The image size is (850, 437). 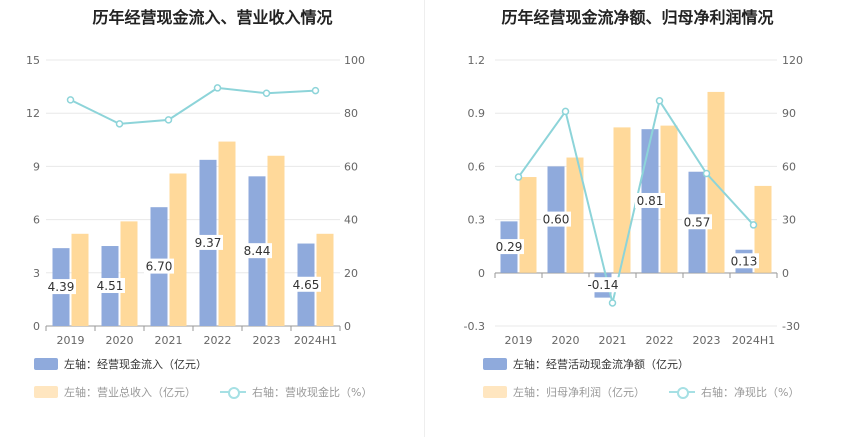 I want to click on data-label-text: 0.13, so click(x=744, y=261).